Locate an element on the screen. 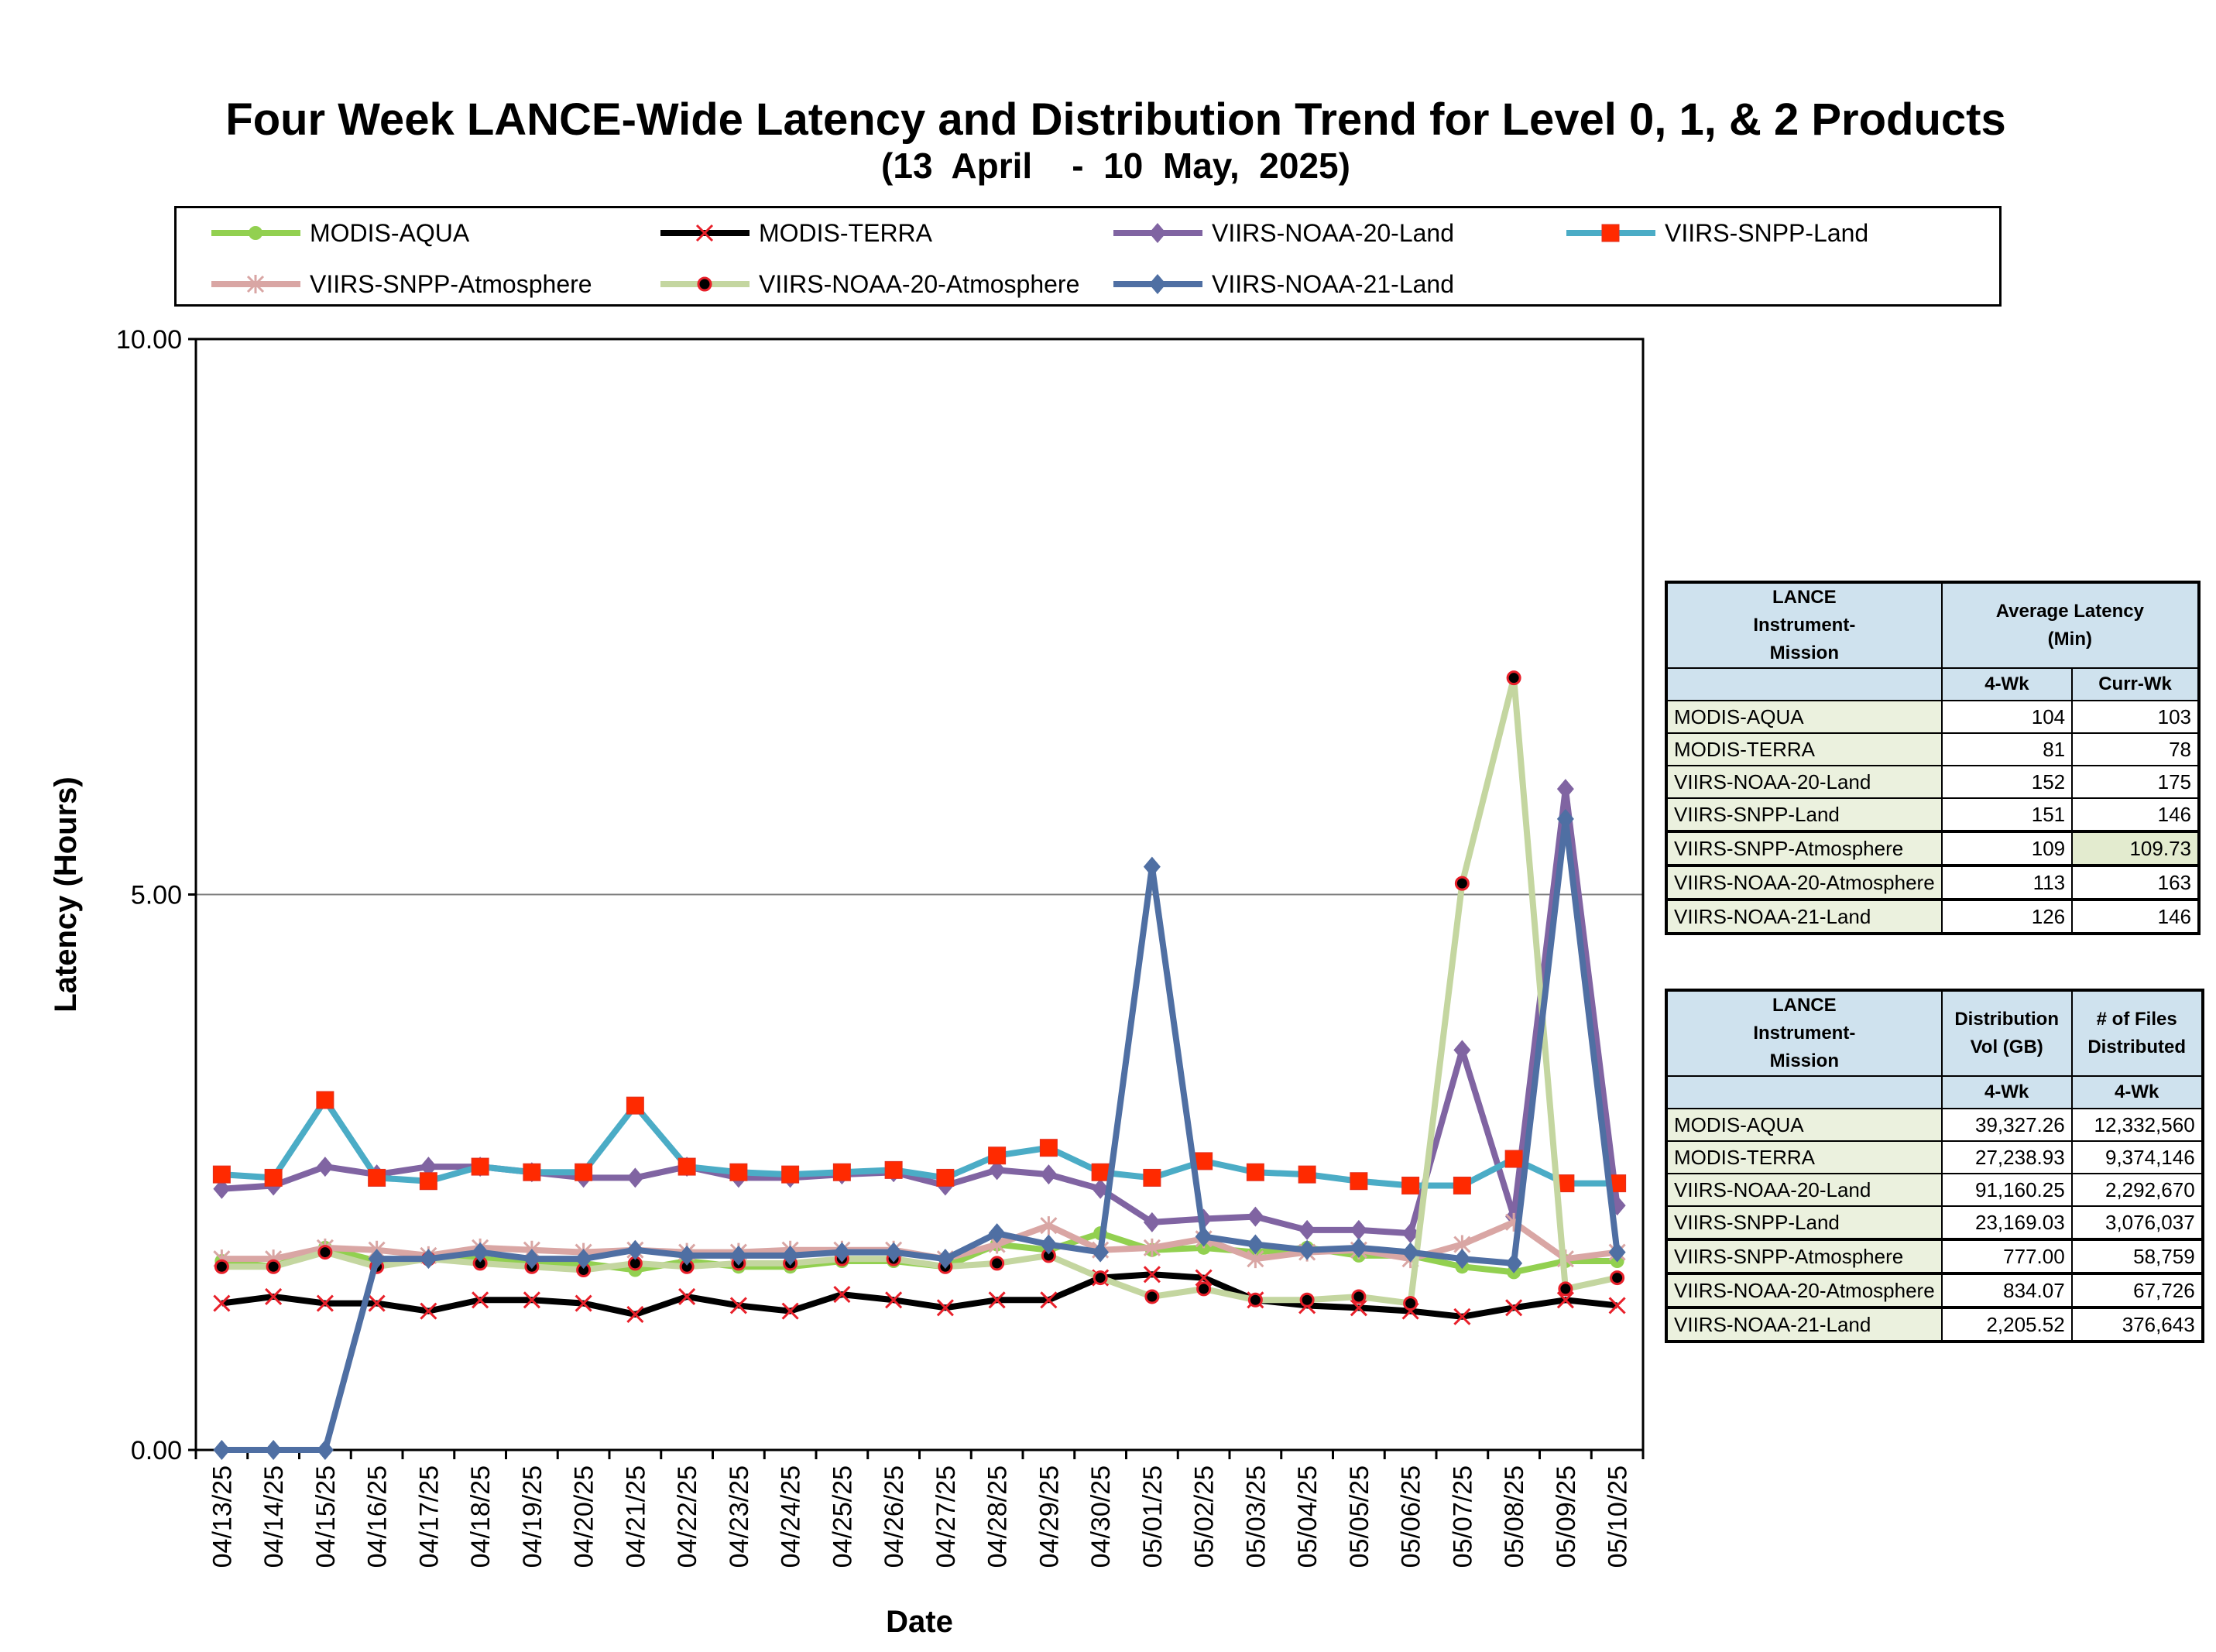  latency-row-name: MODIS-TERRA is located at coordinates (1804, 749).